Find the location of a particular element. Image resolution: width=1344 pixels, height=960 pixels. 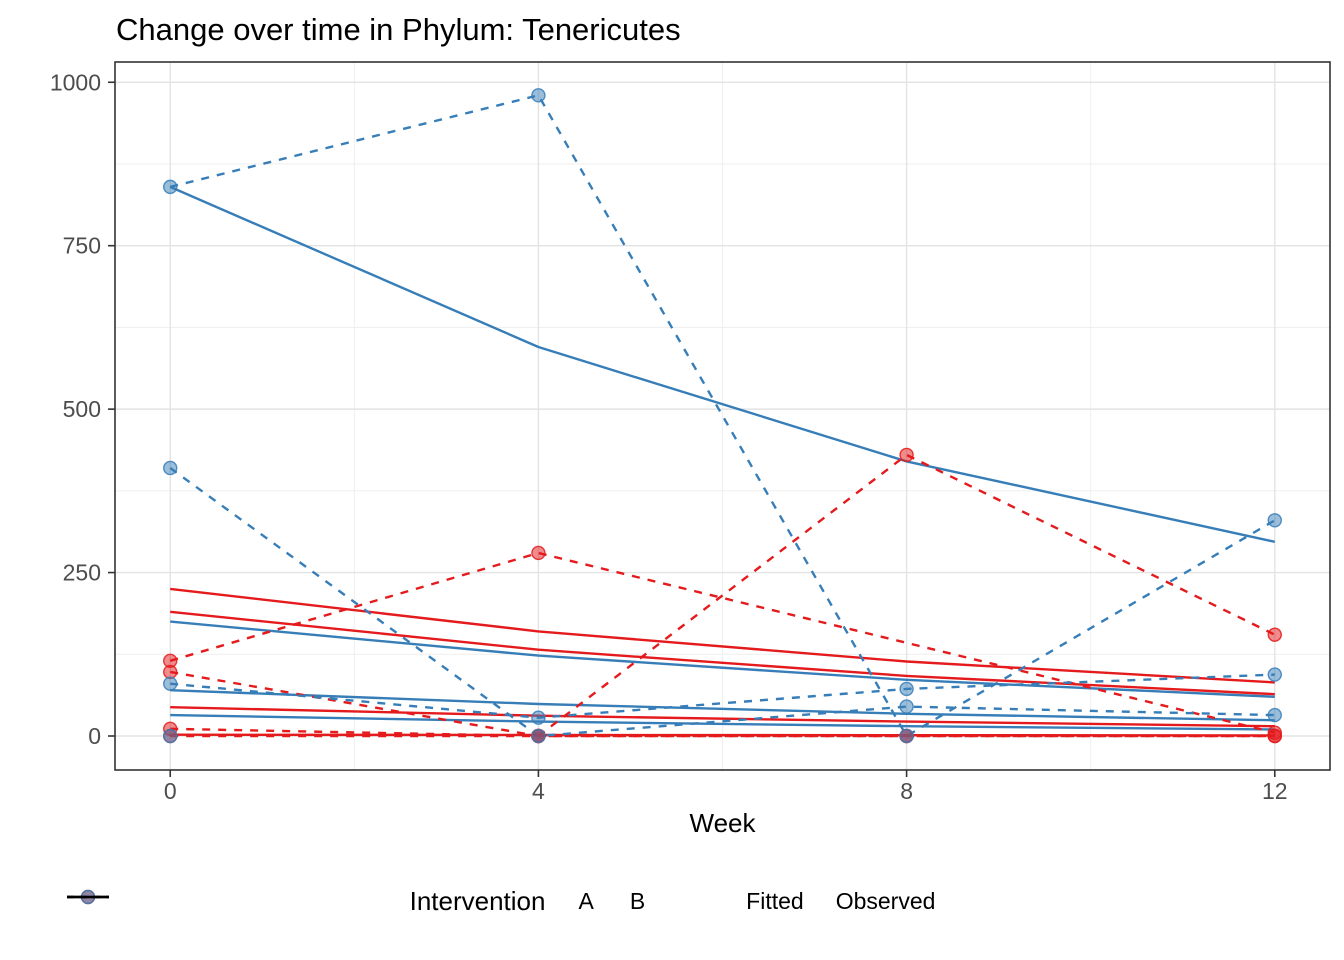

y-tick-label: 500 is located at coordinates (82, 409).